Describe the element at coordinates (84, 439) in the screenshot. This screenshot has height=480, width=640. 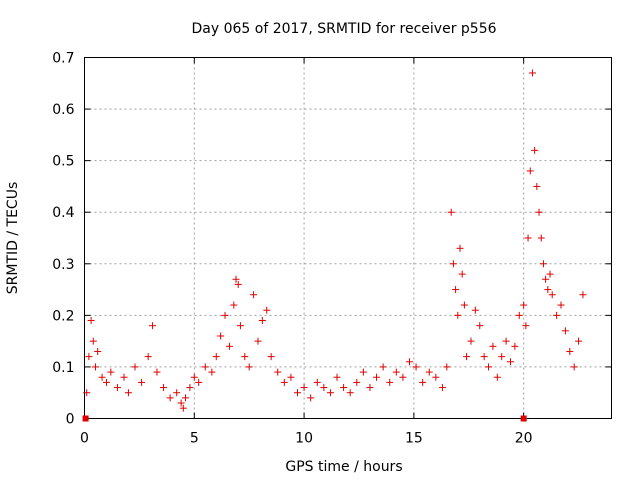
I see `x-tick-label: 0` at that location.